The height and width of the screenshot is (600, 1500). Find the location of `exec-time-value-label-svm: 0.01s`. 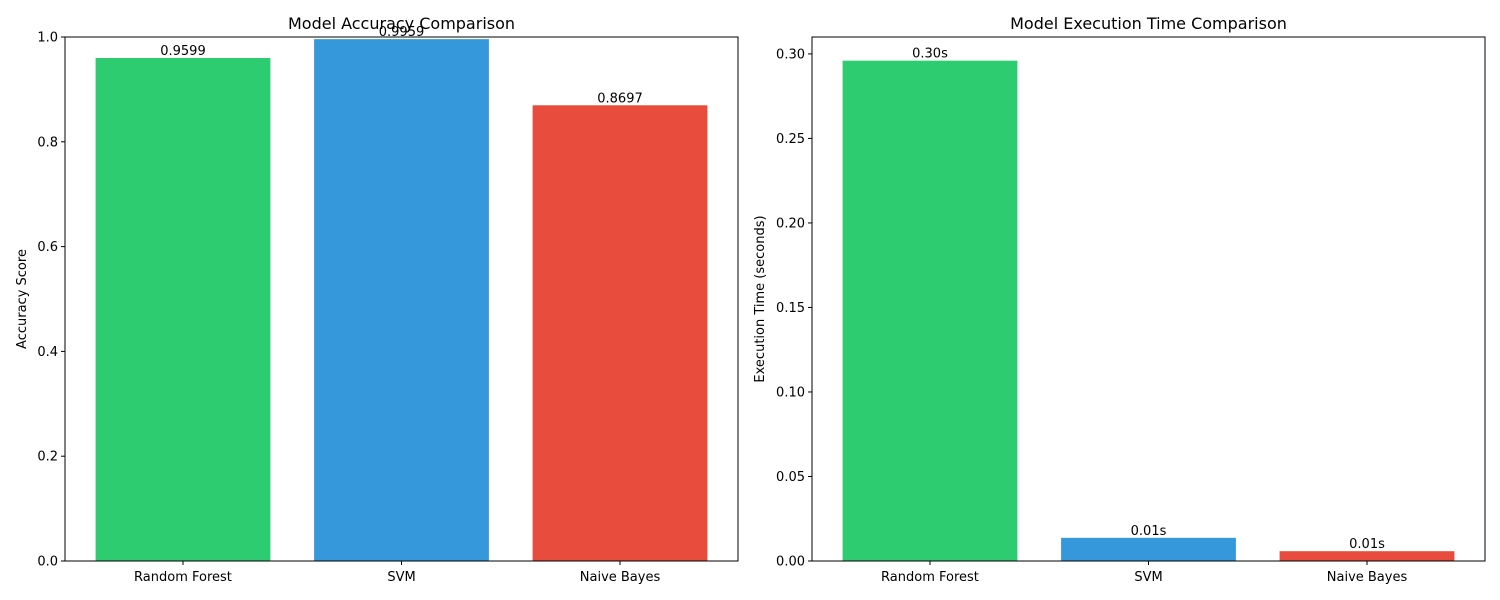

exec-time-value-label-svm: 0.01s is located at coordinates (1149, 531).